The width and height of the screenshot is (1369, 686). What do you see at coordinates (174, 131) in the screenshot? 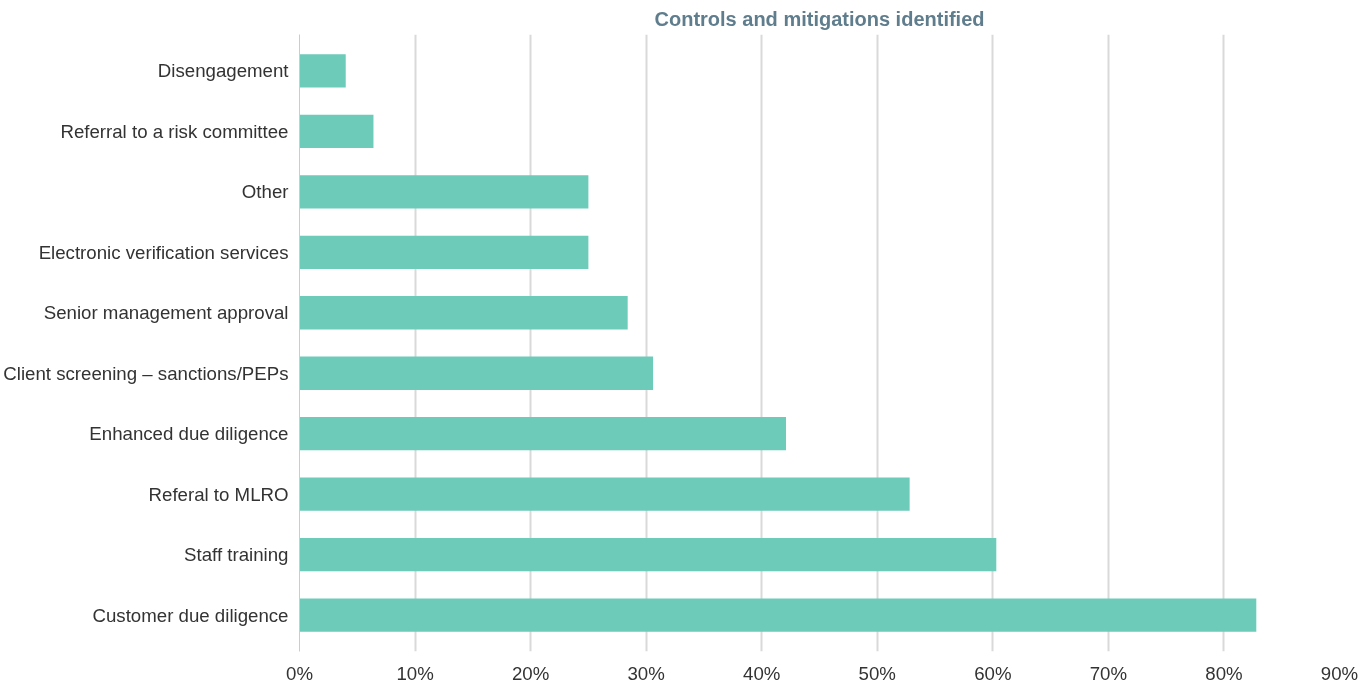
I see `y-tick-label: Referral to a risk committee` at bounding box center [174, 131].